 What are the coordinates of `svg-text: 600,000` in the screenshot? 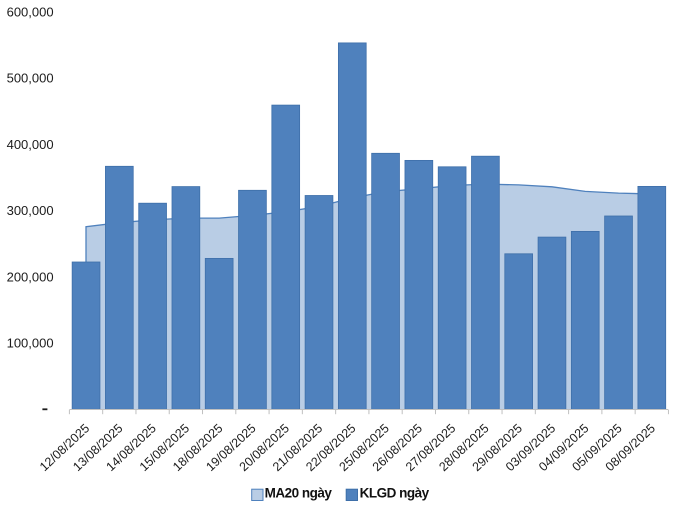 It's located at (30, 11).